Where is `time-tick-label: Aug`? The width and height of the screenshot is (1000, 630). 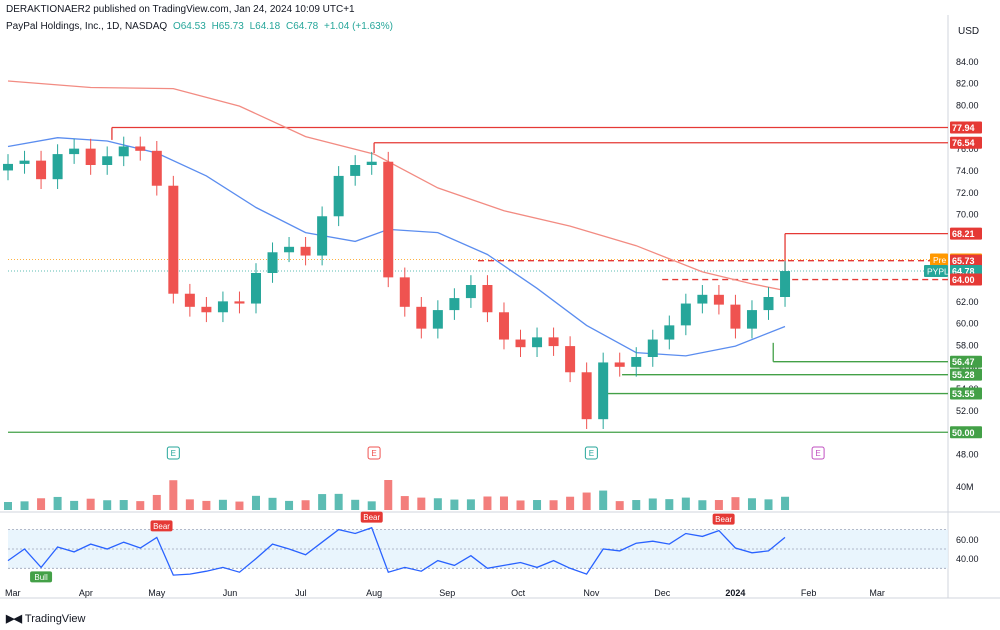
time-tick-label: Aug is located at coordinates (374, 593).